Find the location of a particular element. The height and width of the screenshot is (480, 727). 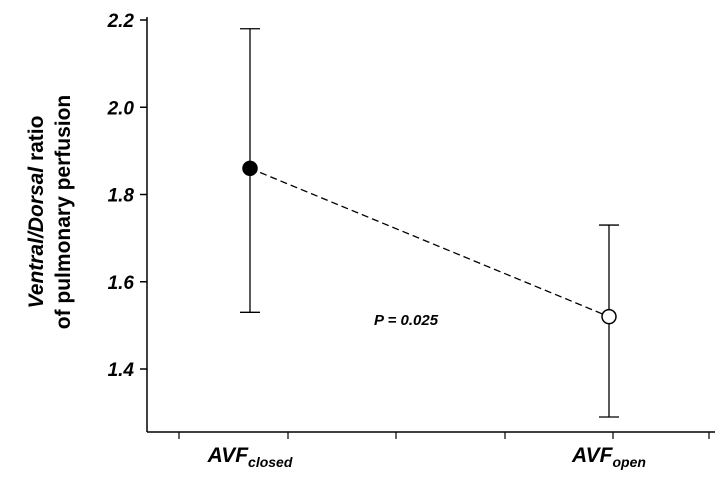

x-category-subscript: closed is located at coordinates (270, 462).